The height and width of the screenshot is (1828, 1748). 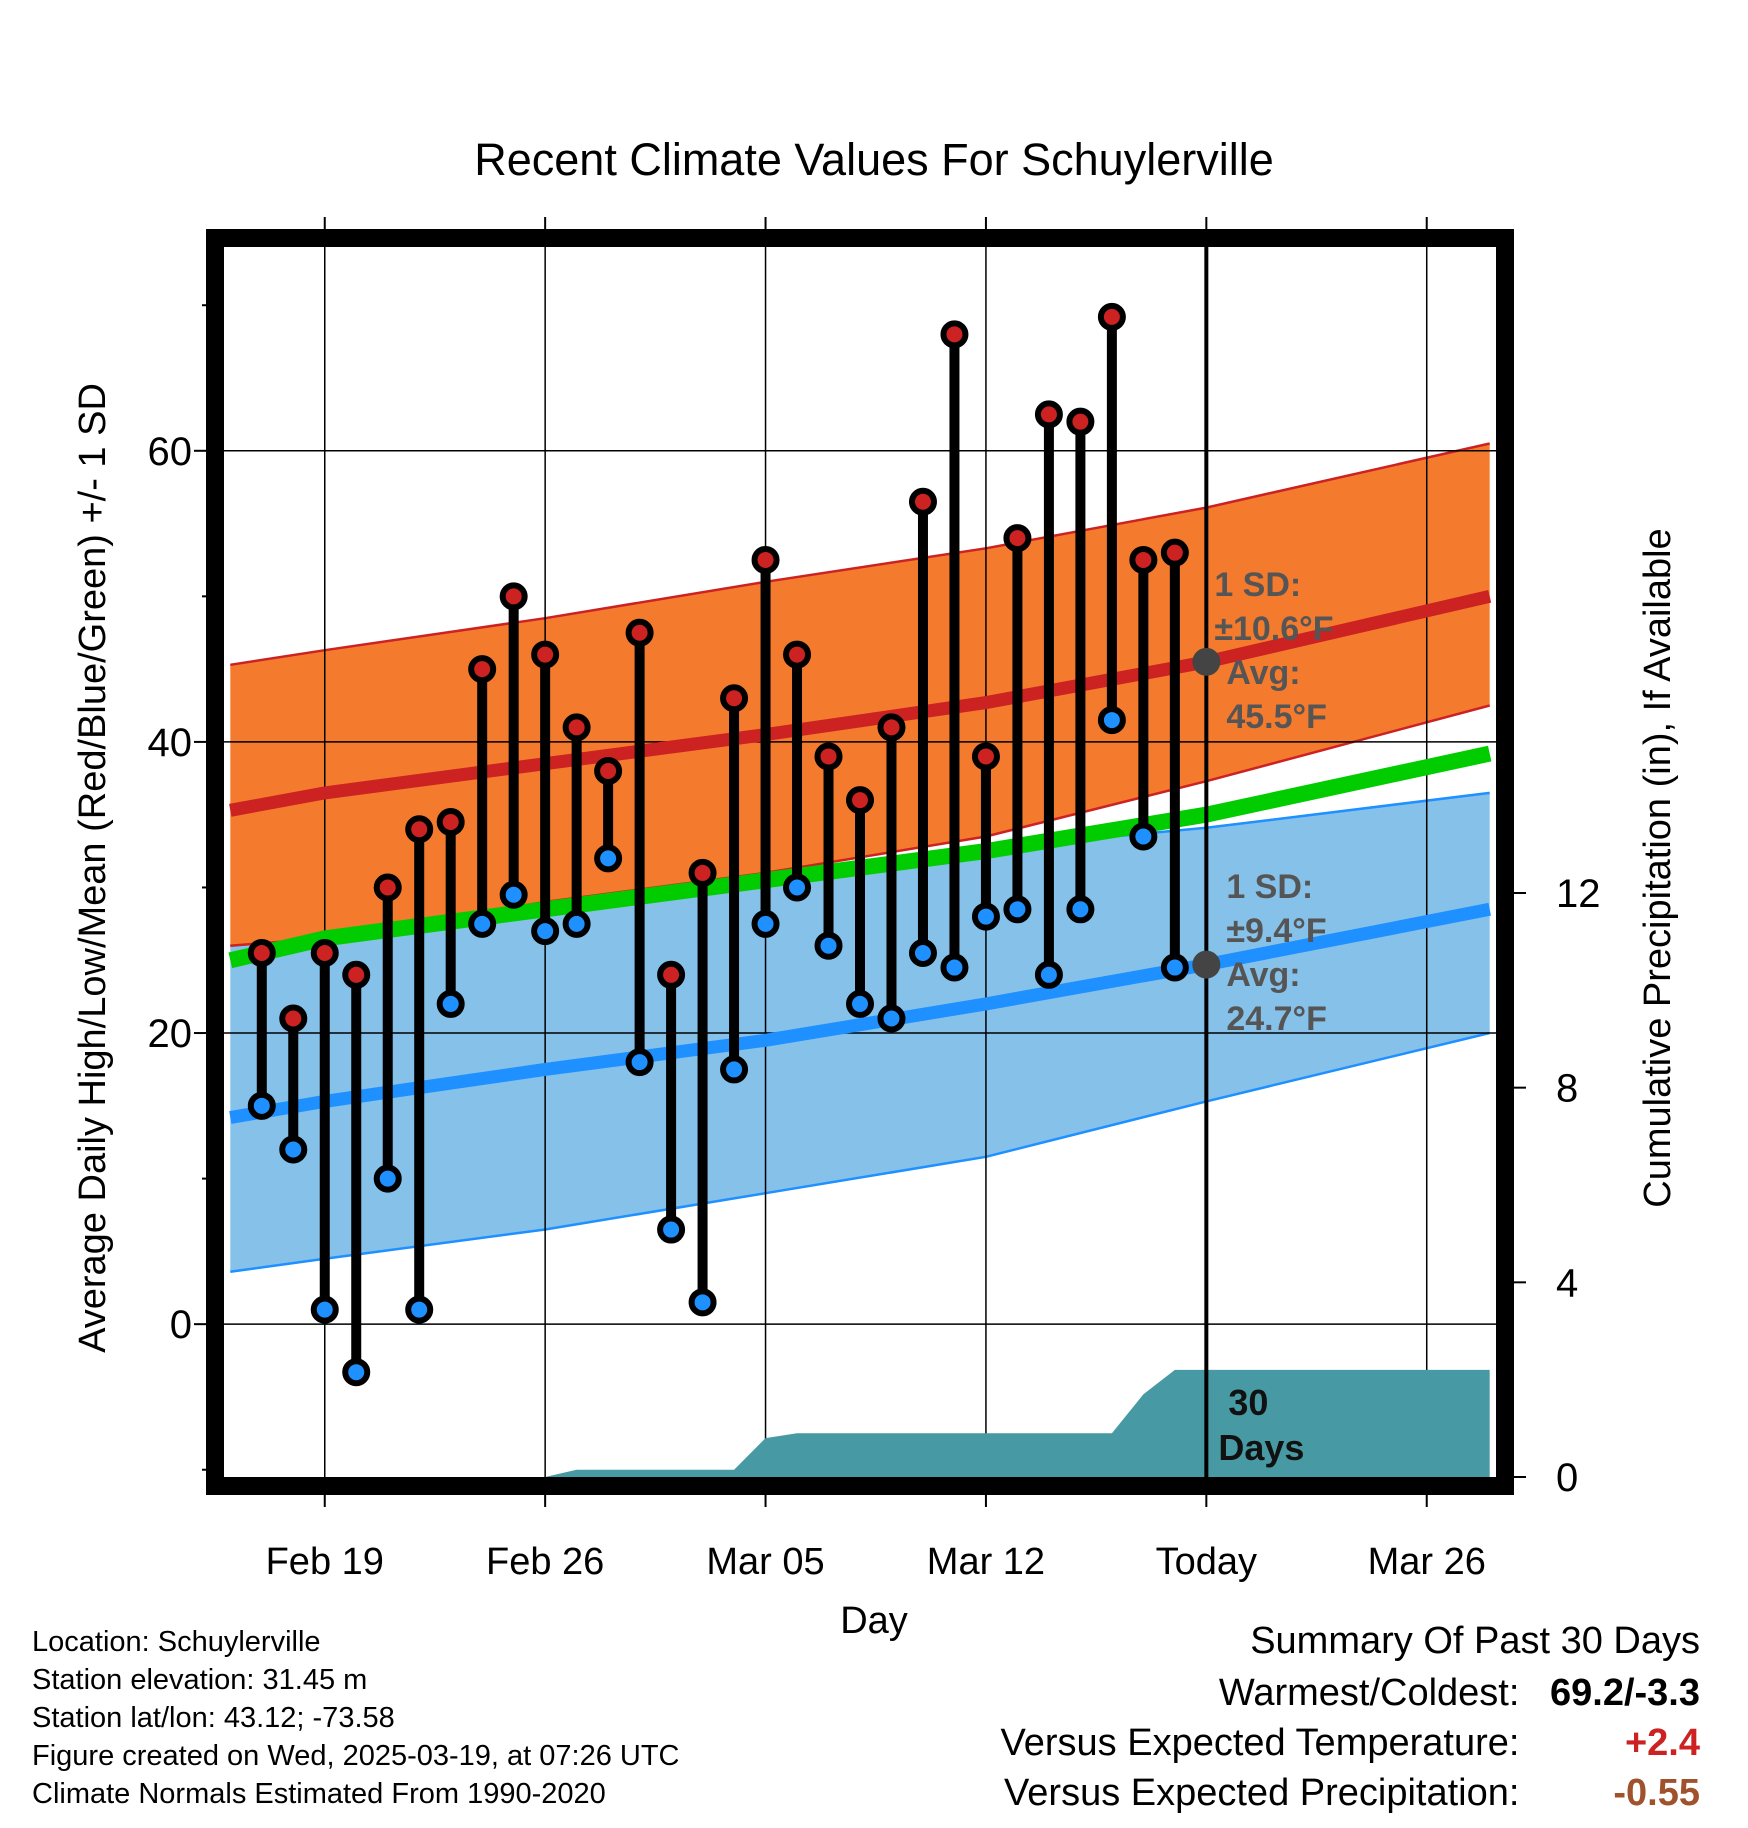 I want to click on summary-temperature: Versus Expected Temperature: +2.4, so click(x=1350, y=1743).